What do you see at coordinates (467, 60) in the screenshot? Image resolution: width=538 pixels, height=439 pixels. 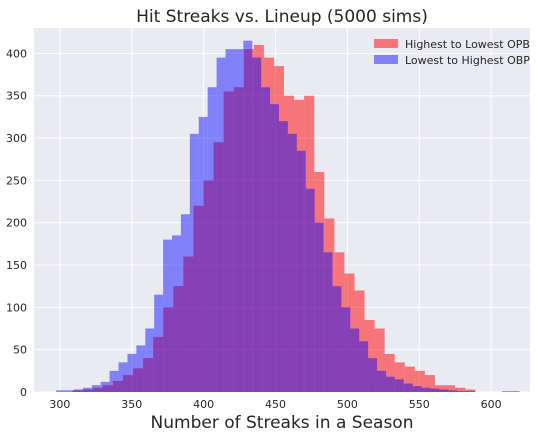 I see `legend-label-lowest-to-highest: Lowest to Highest OBP` at bounding box center [467, 60].